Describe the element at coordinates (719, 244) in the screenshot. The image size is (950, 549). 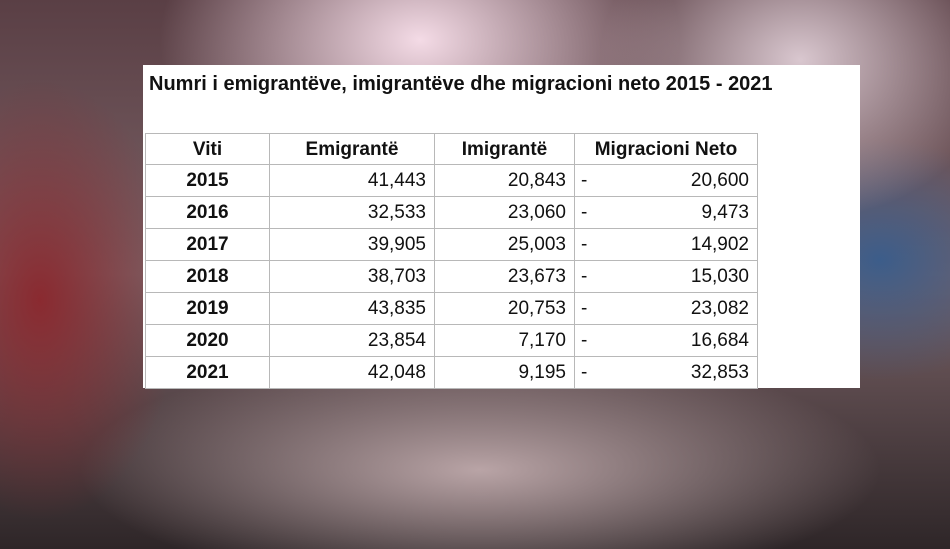
I see `net-value: 14,902` at that location.